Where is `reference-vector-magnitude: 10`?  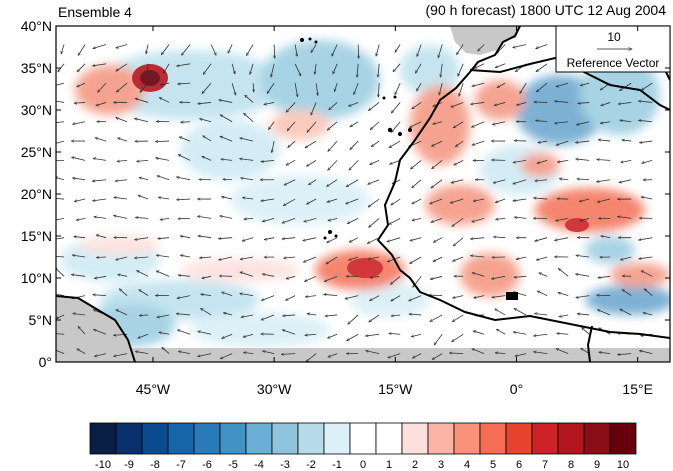 reference-vector-magnitude: 10 is located at coordinates (614, 37).